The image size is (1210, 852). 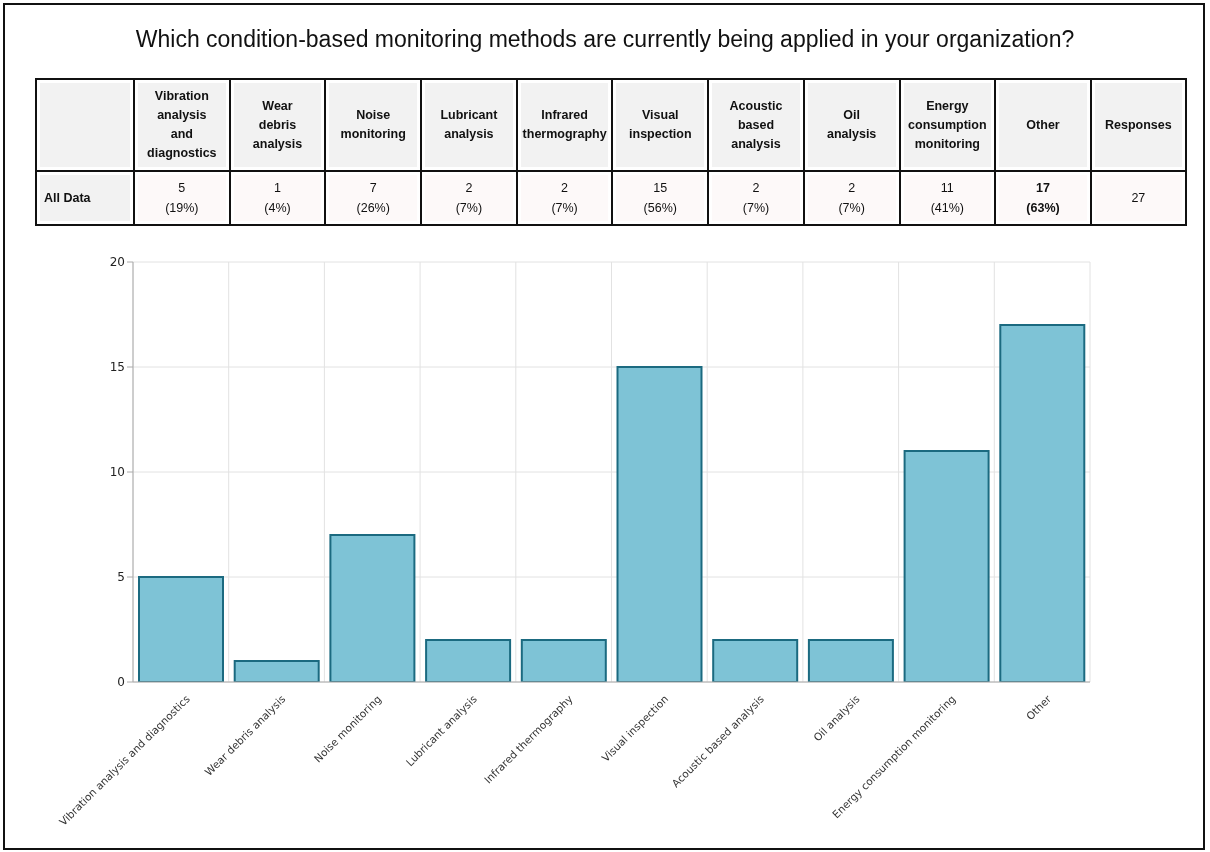 What do you see at coordinates (851, 124) in the screenshot?
I see `category-label: Oil analysis` at bounding box center [851, 124].